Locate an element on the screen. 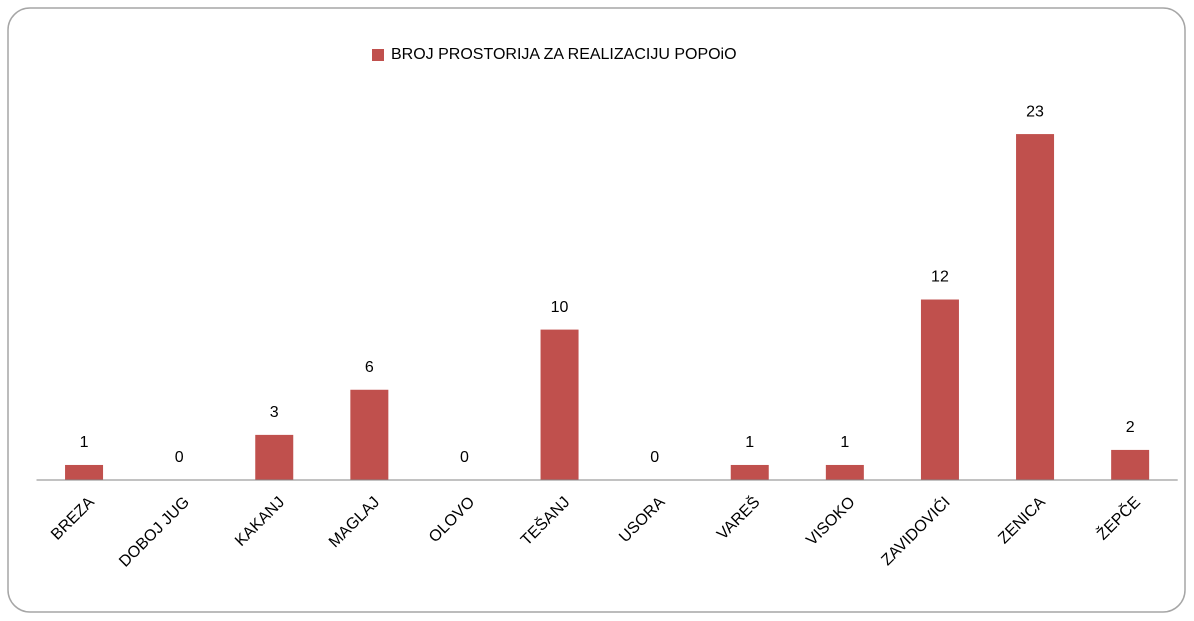 The image size is (1194, 621). data-label: 10 is located at coordinates (560, 307).